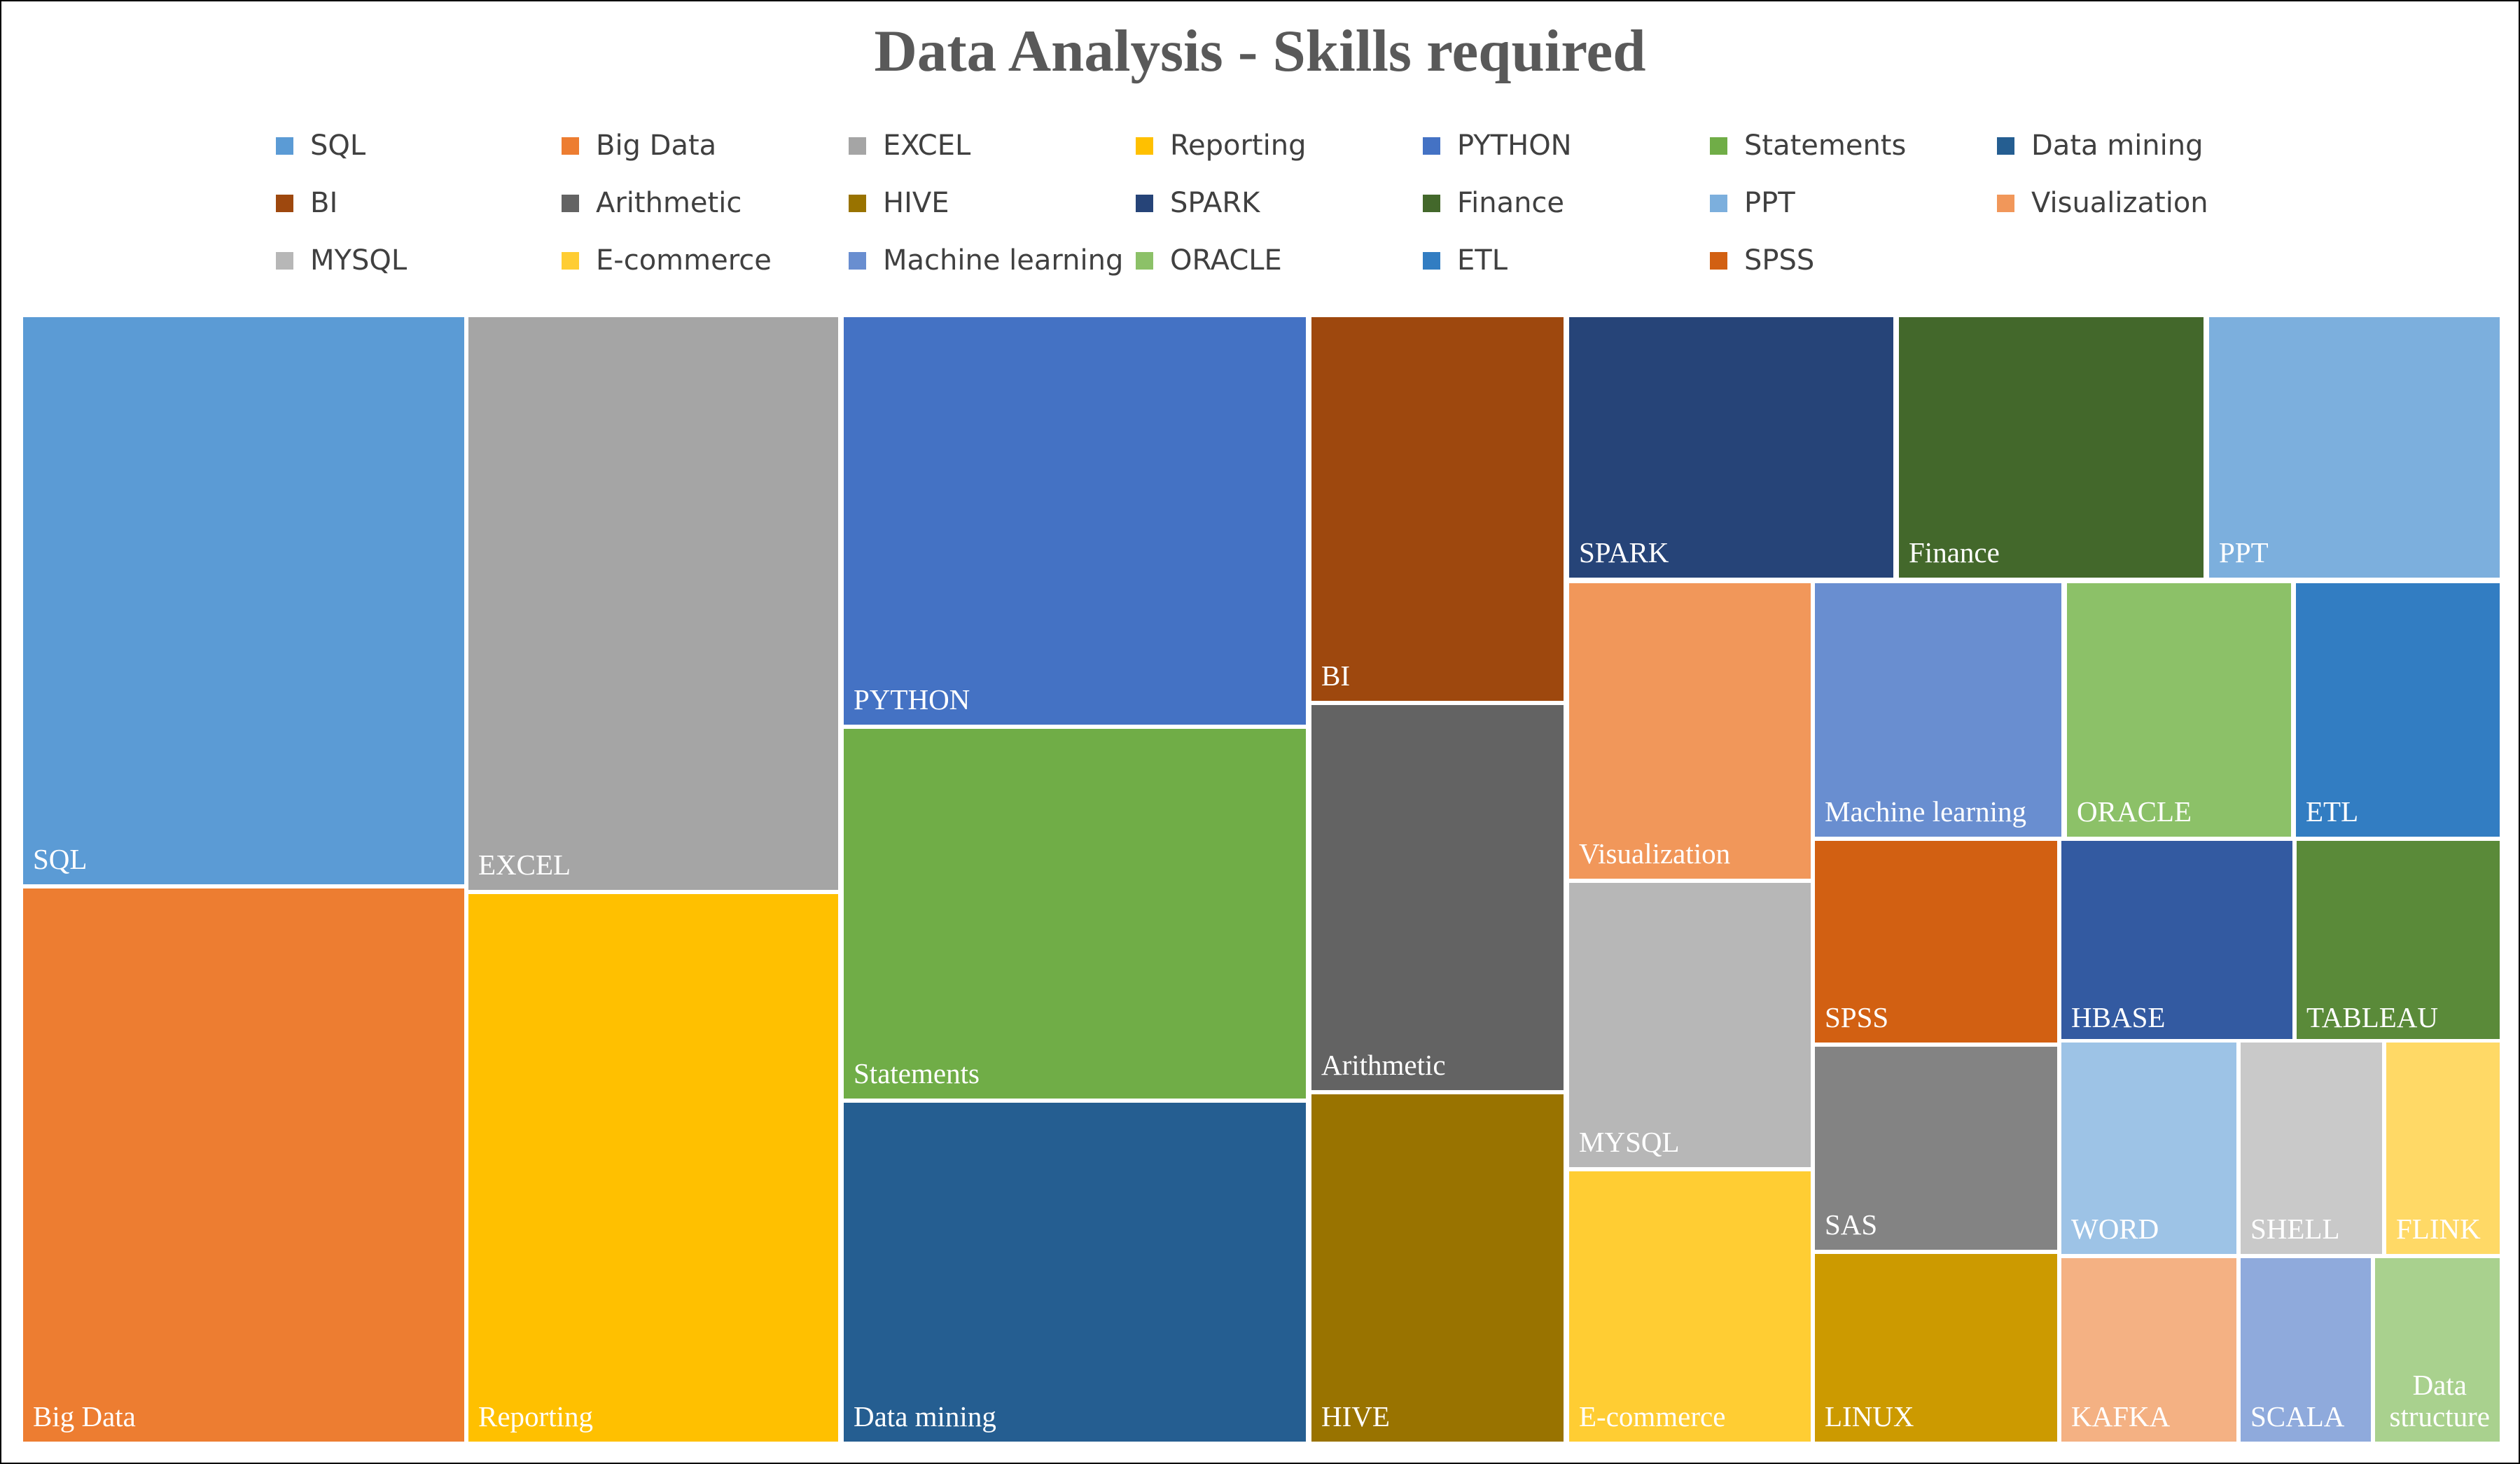 The image size is (2520, 1464). What do you see at coordinates (1355, 1416) in the screenshot?
I see `treemap-tile-label: HIVE` at bounding box center [1355, 1416].